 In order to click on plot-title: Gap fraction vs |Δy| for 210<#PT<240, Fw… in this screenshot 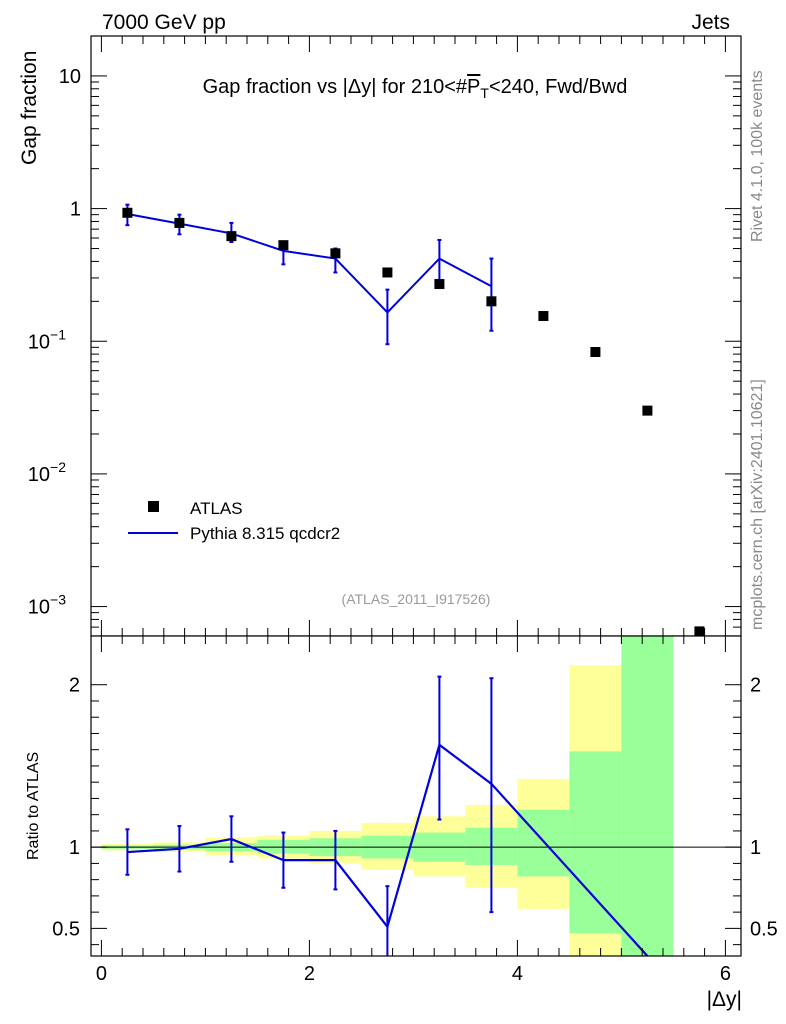, I will do `click(415, 88)`.